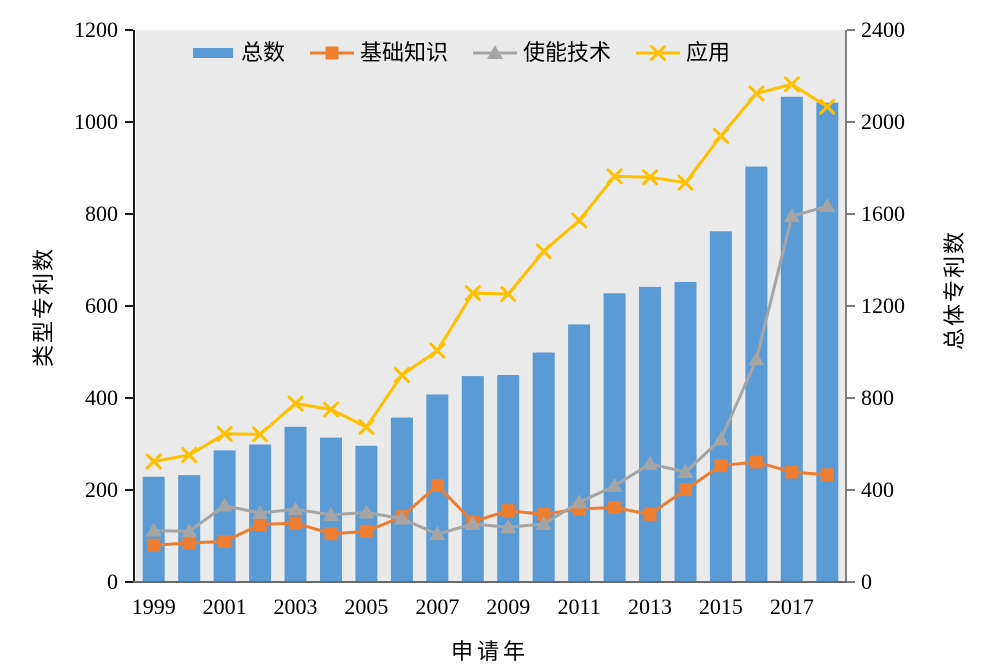 The height and width of the screenshot is (672, 1000). Describe the element at coordinates (366, 511) in the screenshot. I see `triangle-marker-2005` at that location.